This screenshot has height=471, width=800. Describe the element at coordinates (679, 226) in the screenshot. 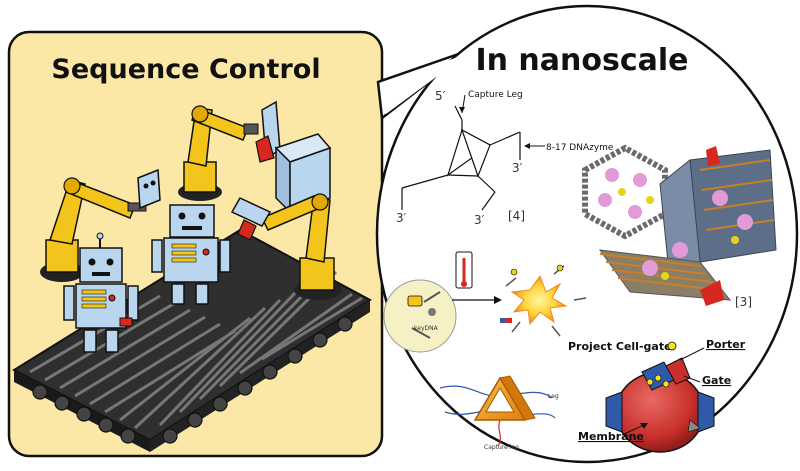

I see `dna-origami-render: [3]` at that location.